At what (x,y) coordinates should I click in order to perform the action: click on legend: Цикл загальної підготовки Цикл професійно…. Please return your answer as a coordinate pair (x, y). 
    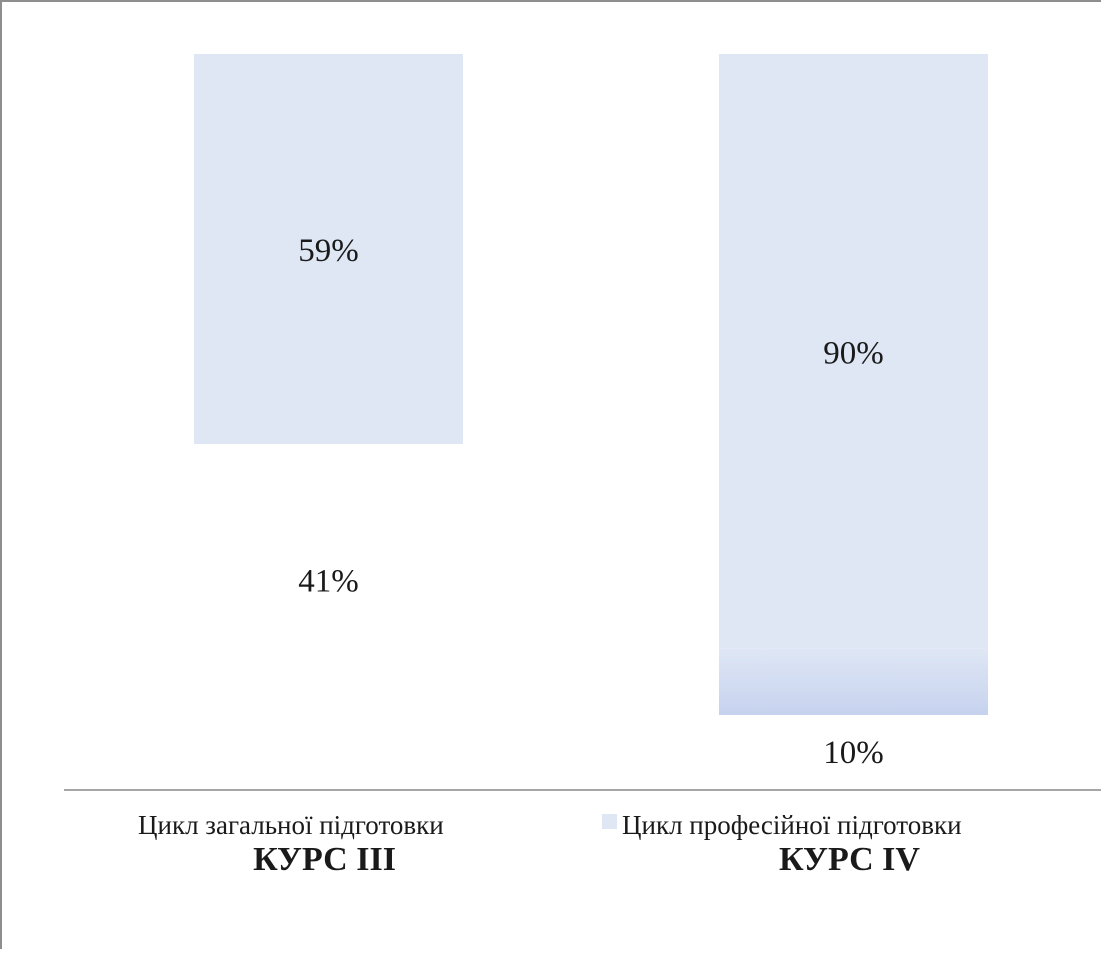
    Looking at the image, I should click on (550, 825).